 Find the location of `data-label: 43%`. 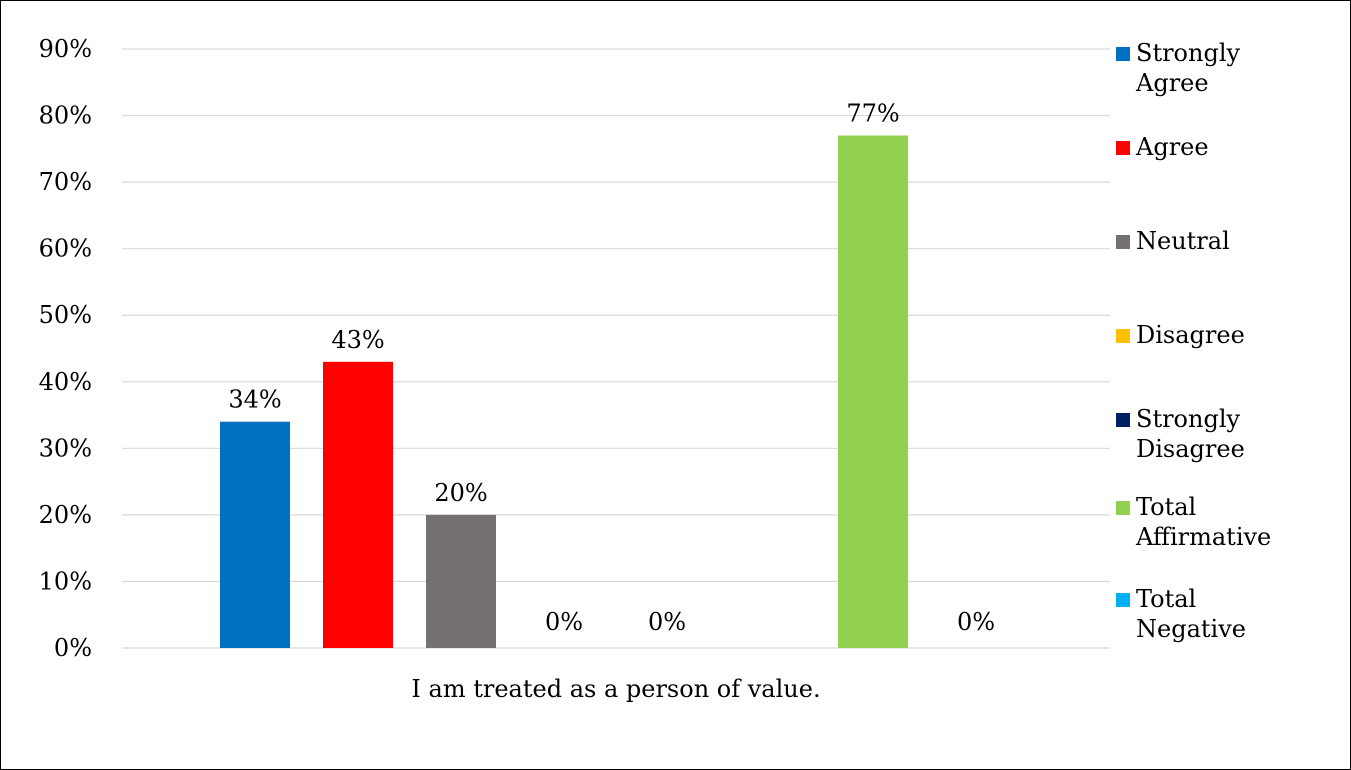

data-label: 43% is located at coordinates (357, 340).